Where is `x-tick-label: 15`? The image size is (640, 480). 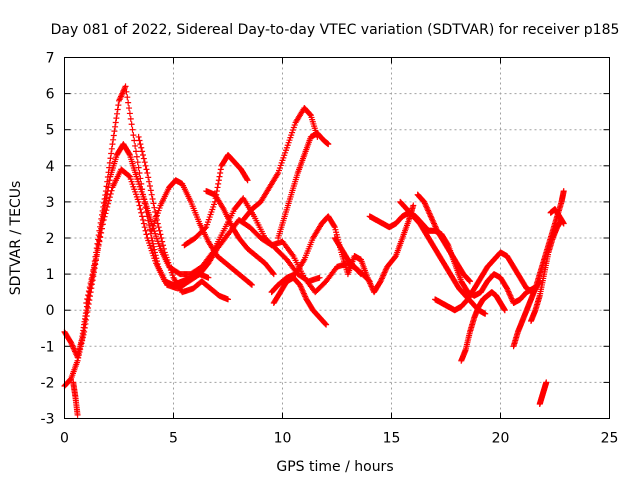 x-tick-label: 15 is located at coordinates (392, 439).